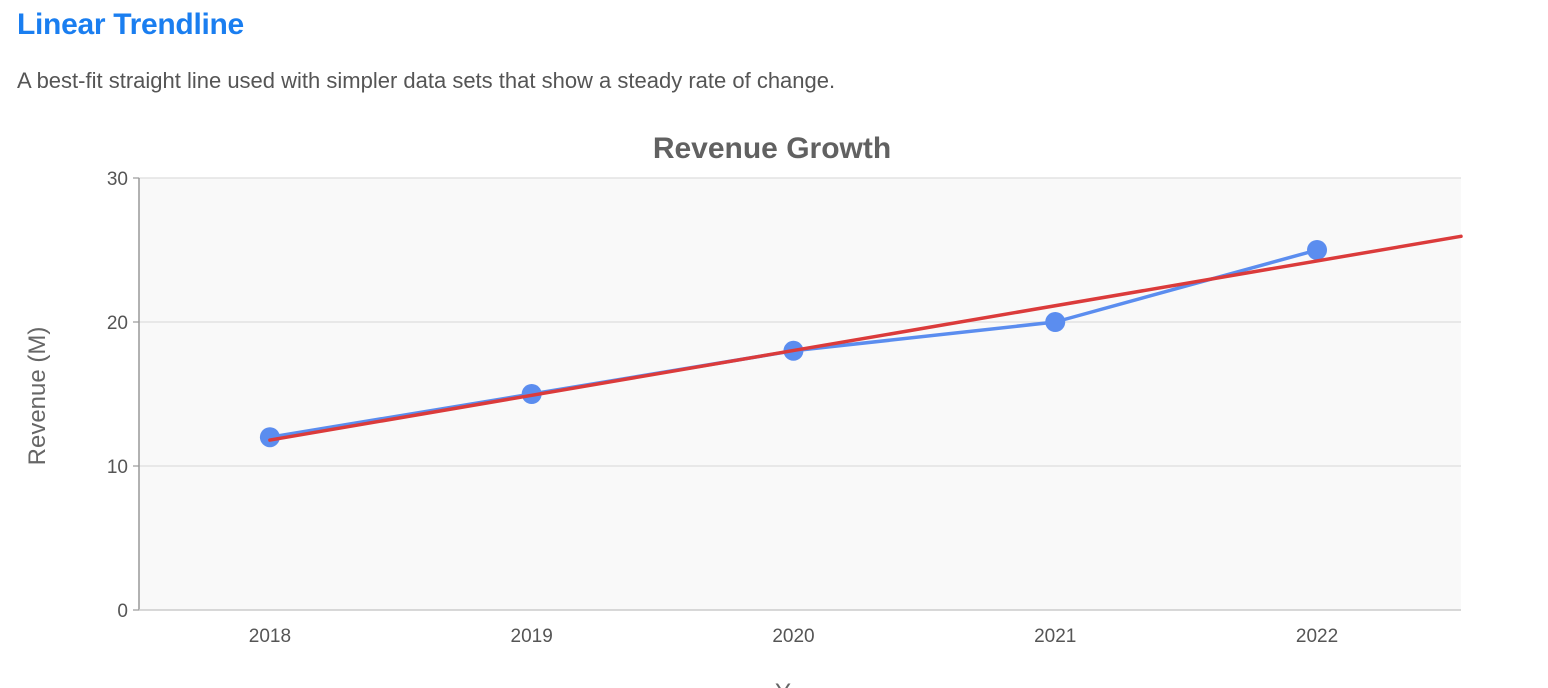  What do you see at coordinates (1317, 636) in the screenshot?
I see `x-tick-label: 2022` at bounding box center [1317, 636].